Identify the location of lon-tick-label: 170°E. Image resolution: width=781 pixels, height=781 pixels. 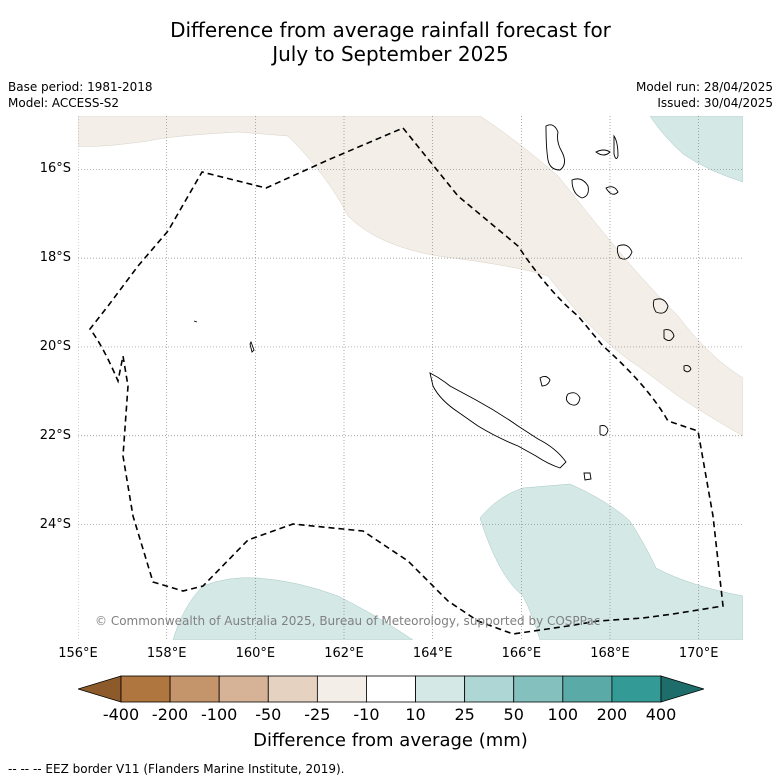
(698, 653).